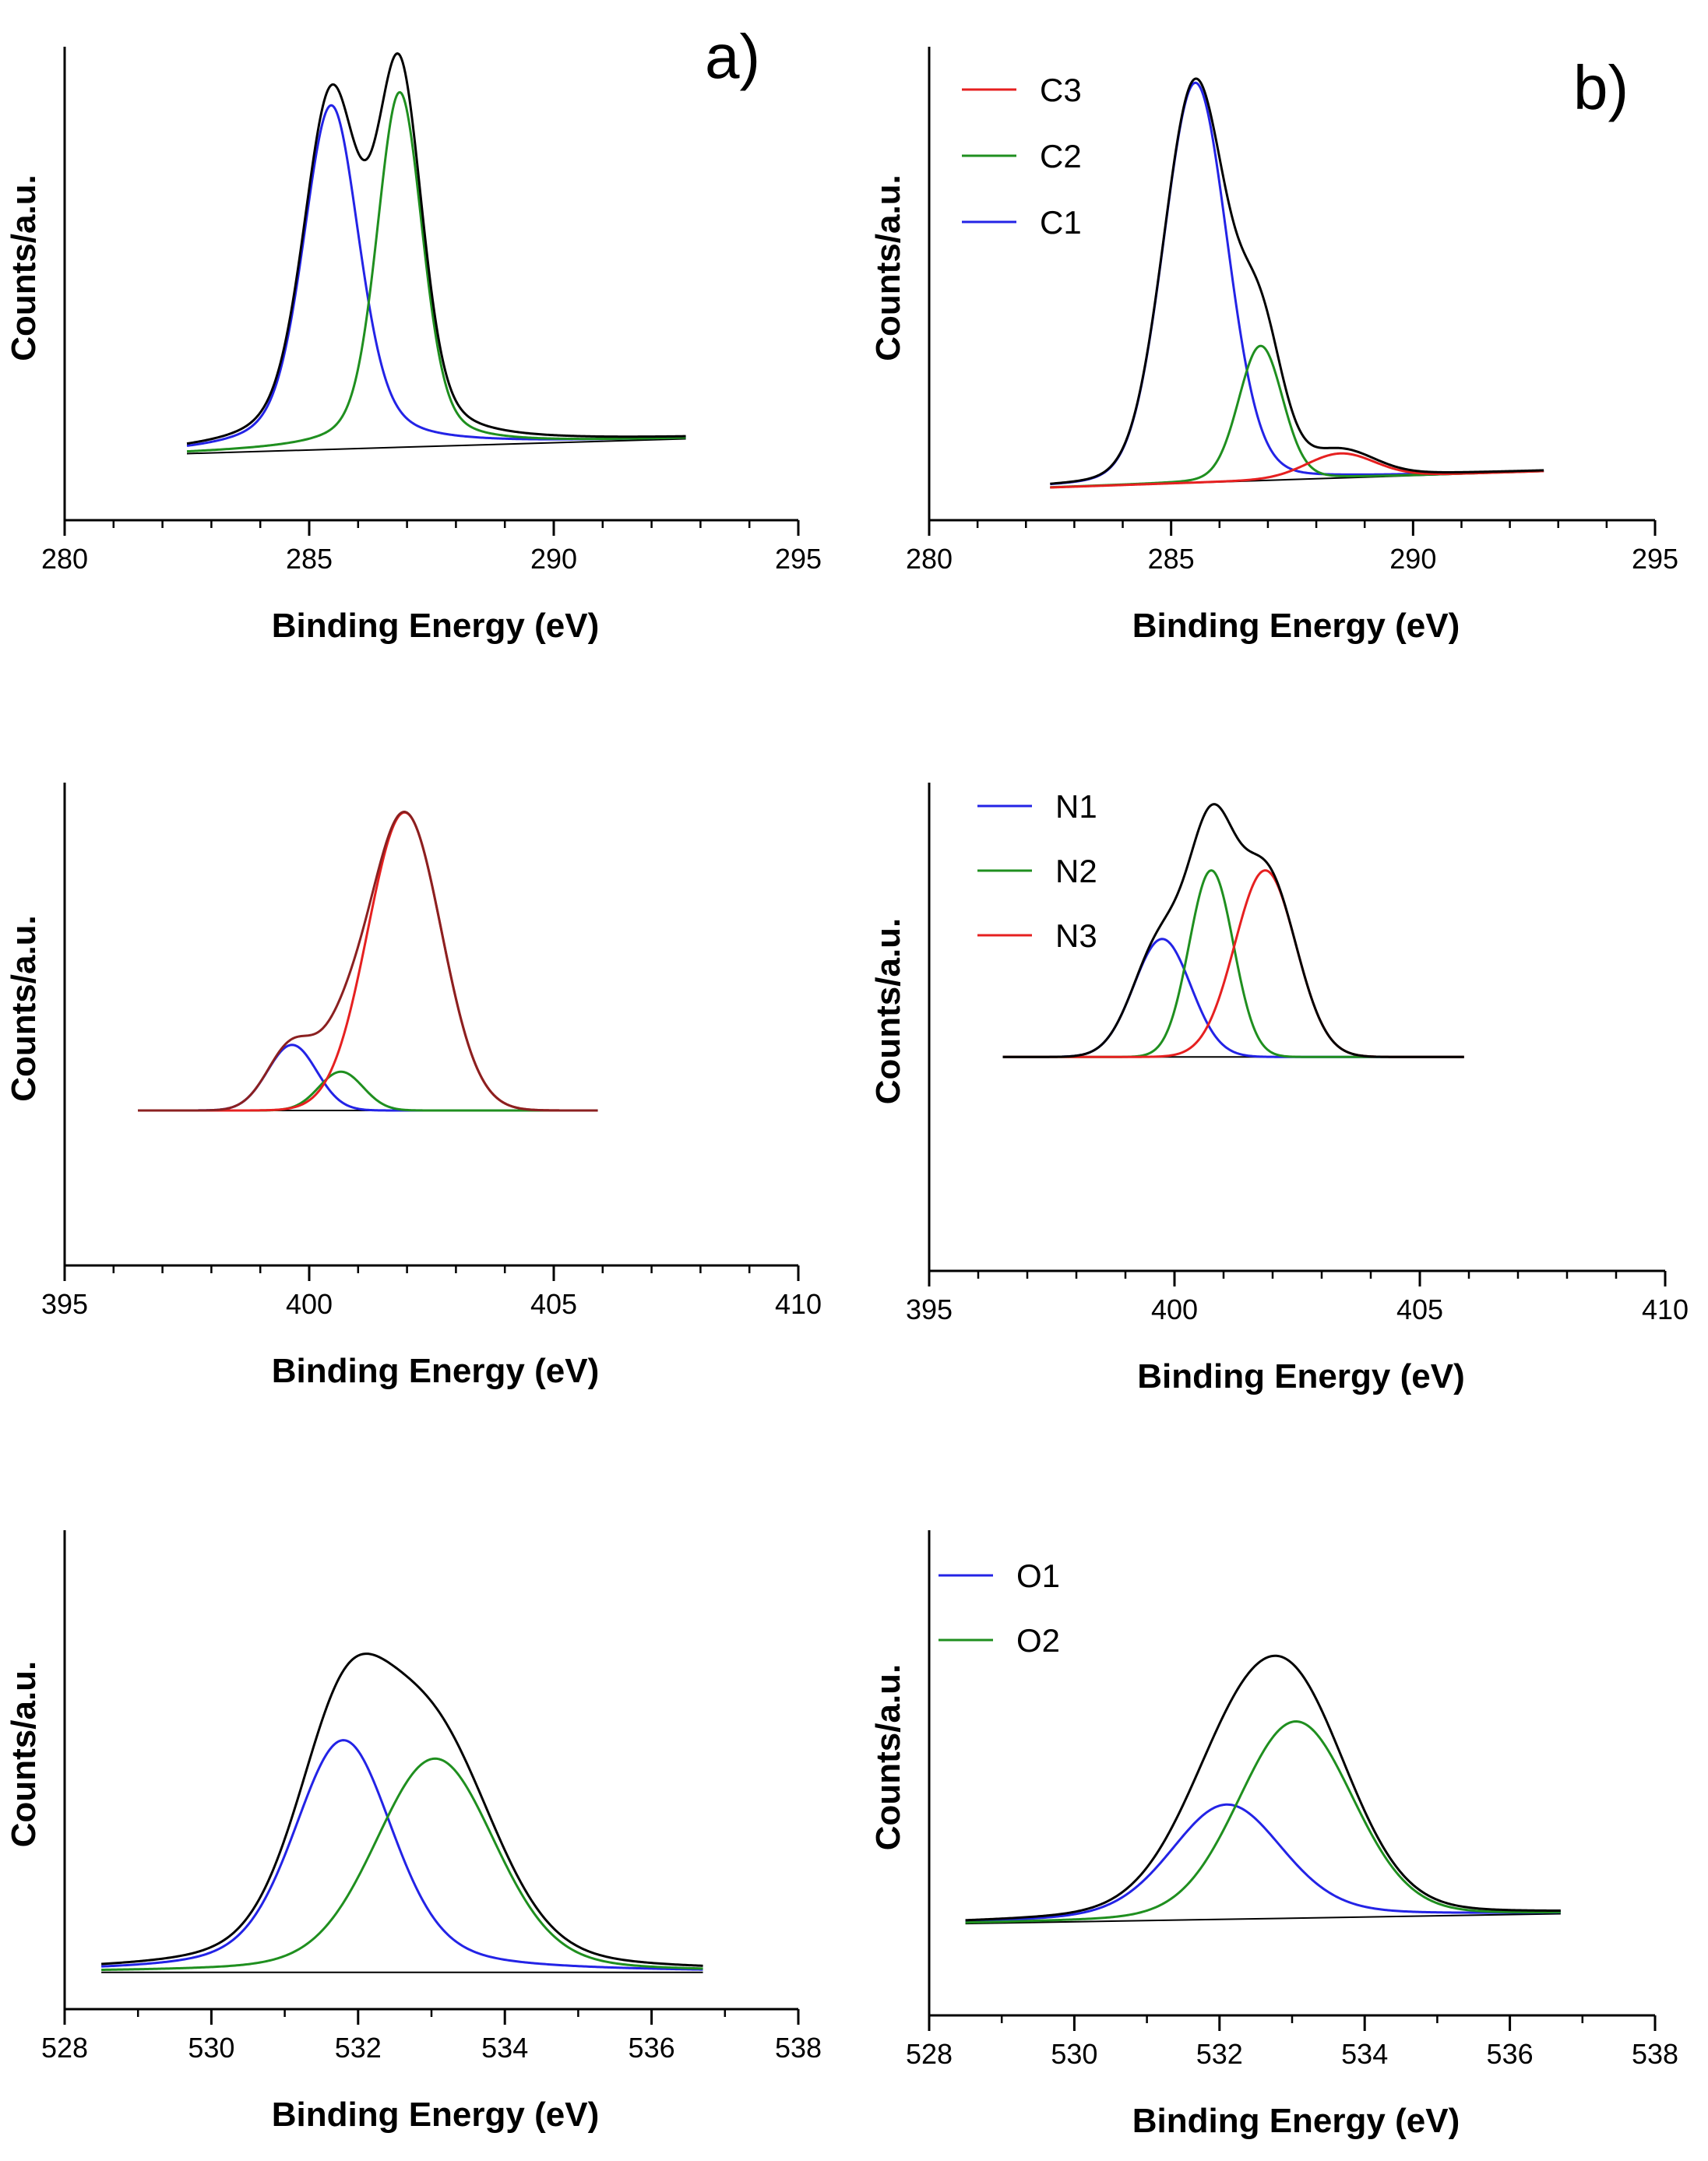 This screenshot has width=1708, height=2161. I want to click on legend: C3 C2 C1, so click(1022, 156).